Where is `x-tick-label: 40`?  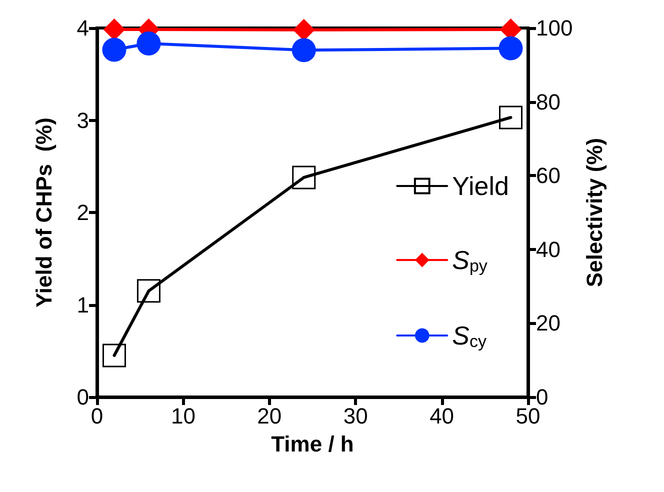 x-tick-label: 40 is located at coordinates (442, 416).